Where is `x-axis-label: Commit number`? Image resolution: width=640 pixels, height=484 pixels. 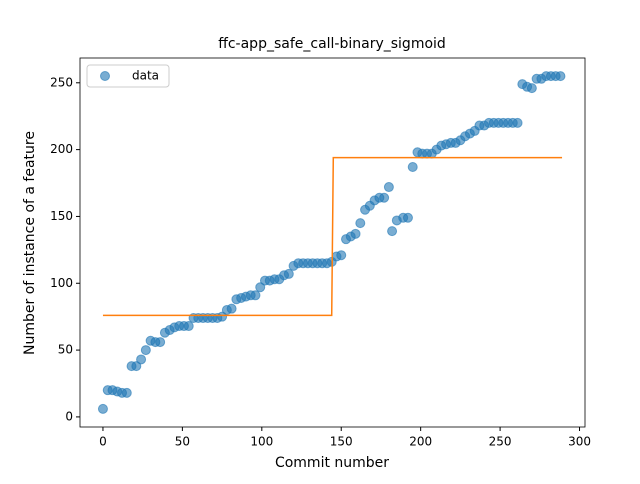
x-axis-label: Commit number is located at coordinates (332, 463).